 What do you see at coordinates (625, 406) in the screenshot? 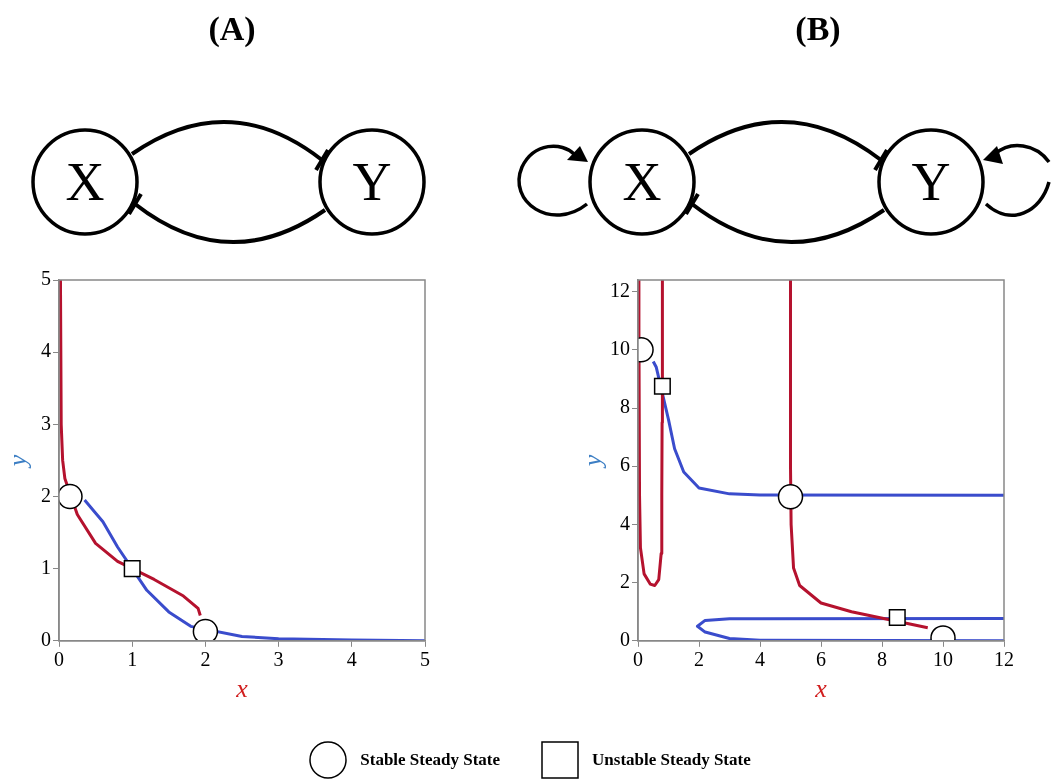
I see `y-tick-label: 8` at bounding box center [625, 406].